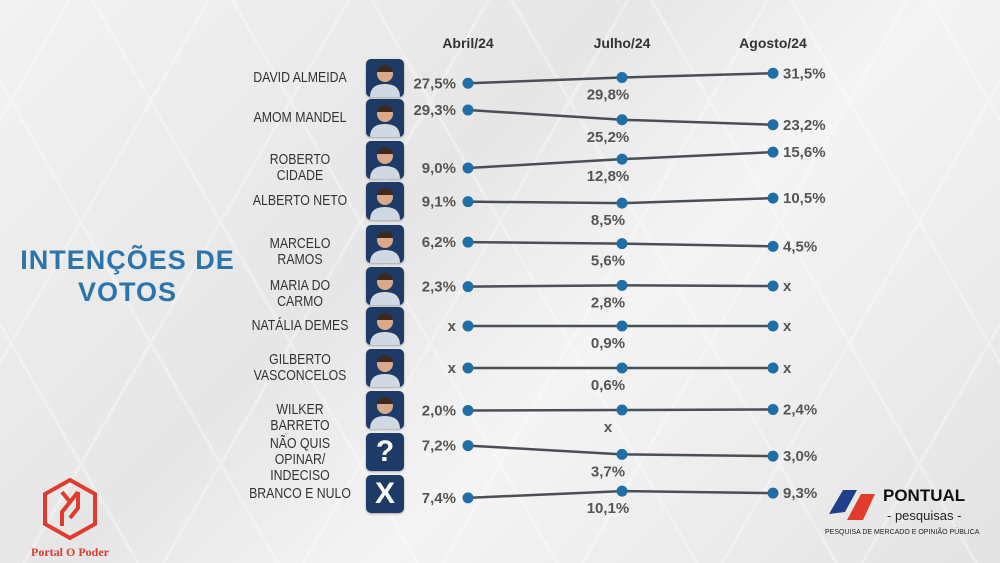 Image resolution: width=1000 pixels, height=563 pixels. Describe the element at coordinates (608, 471) in the screenshot. I see `data-label: 3,7%` at that location.